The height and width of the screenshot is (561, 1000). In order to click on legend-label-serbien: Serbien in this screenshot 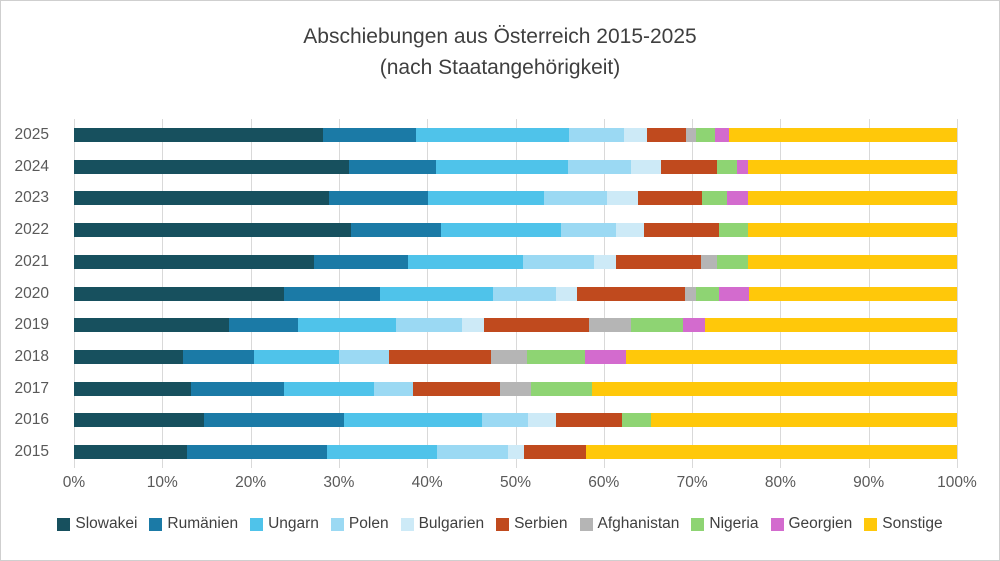, I will do `click(541, 523)`.